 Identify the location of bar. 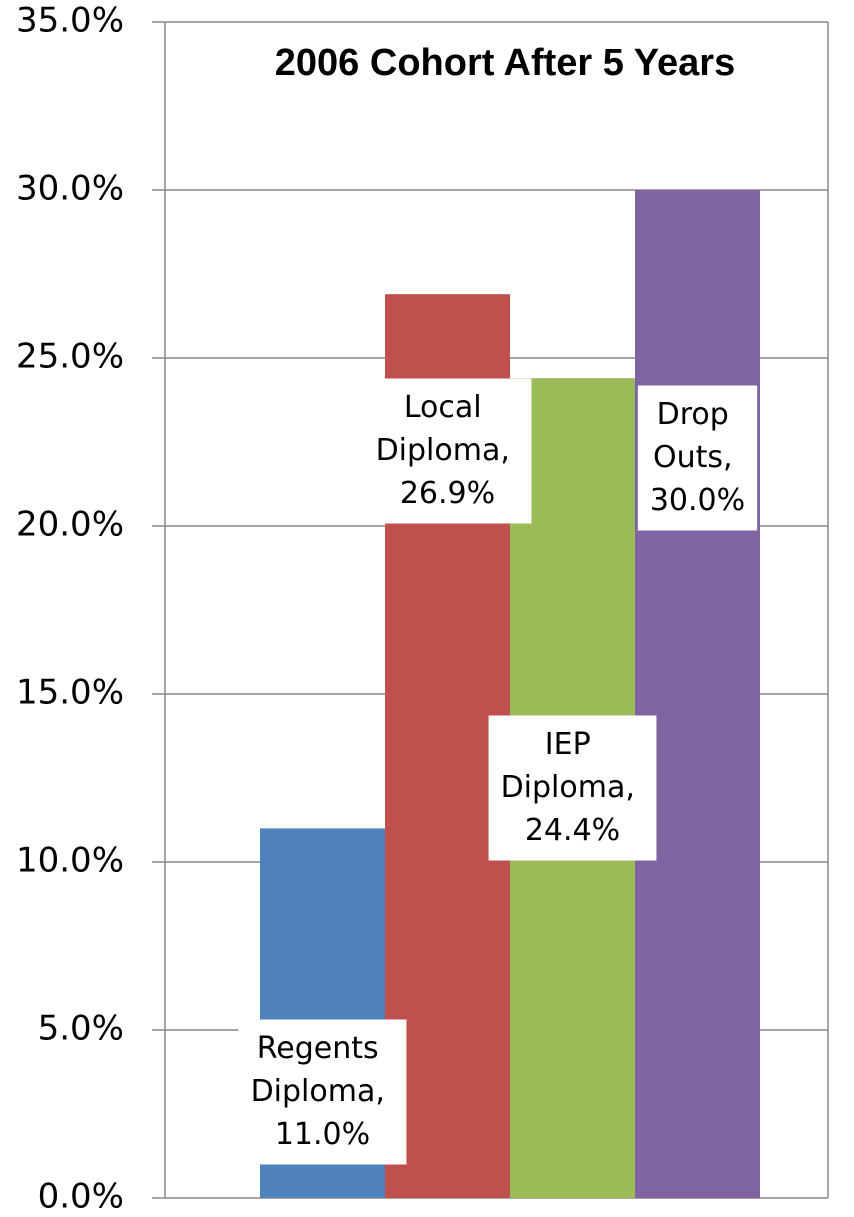
(697, 694).